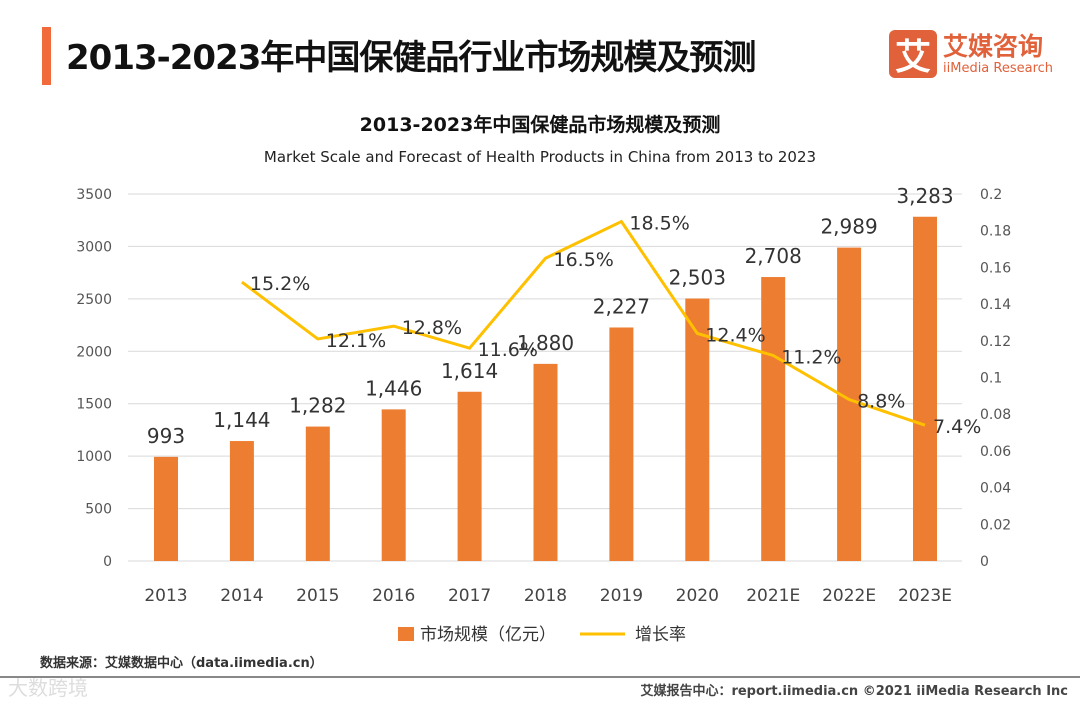 The image size is (1080, 702). I want to click on bar-data-label: 1,880, so click(545, 343).